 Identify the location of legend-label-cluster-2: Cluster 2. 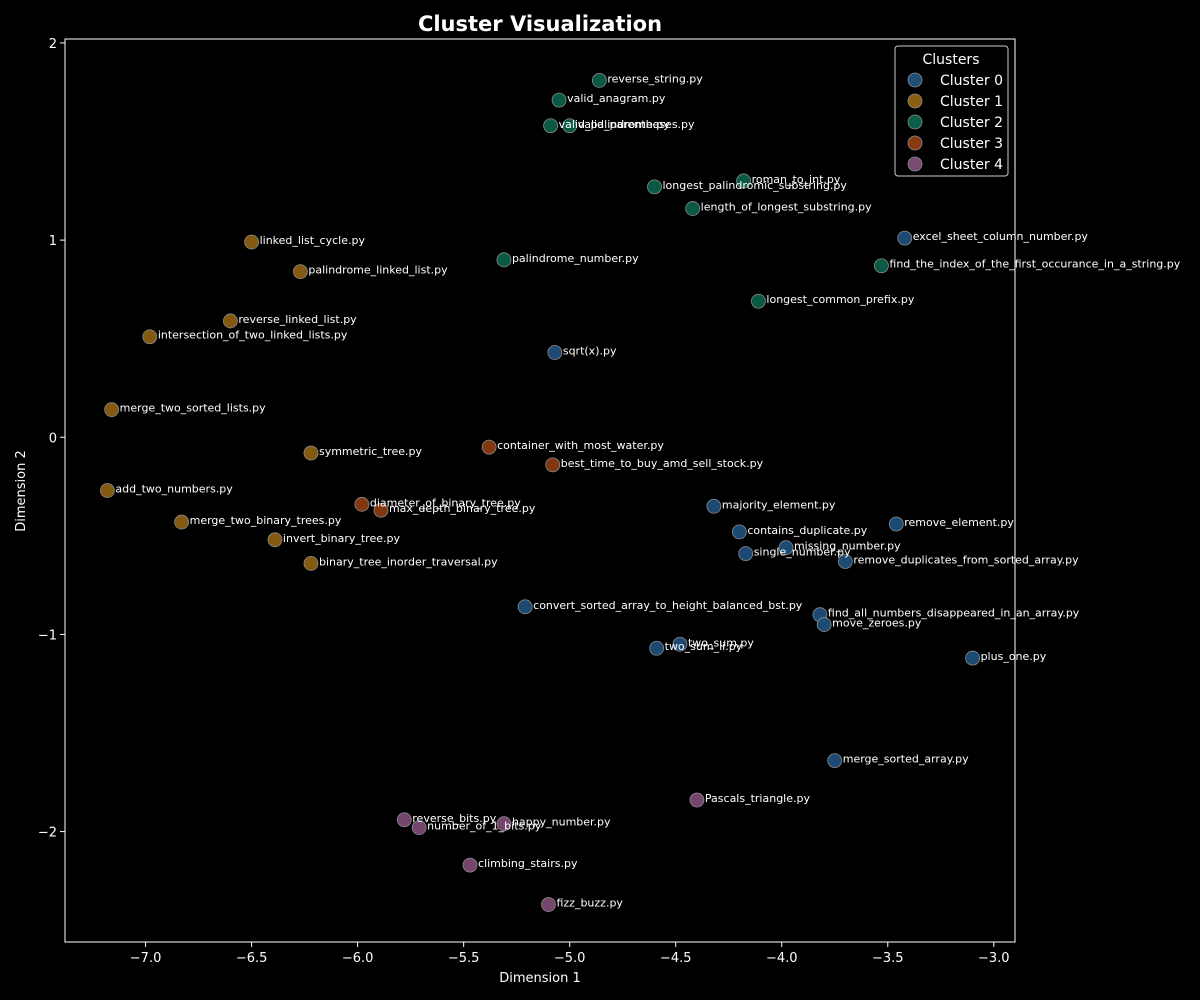
(971, 123).